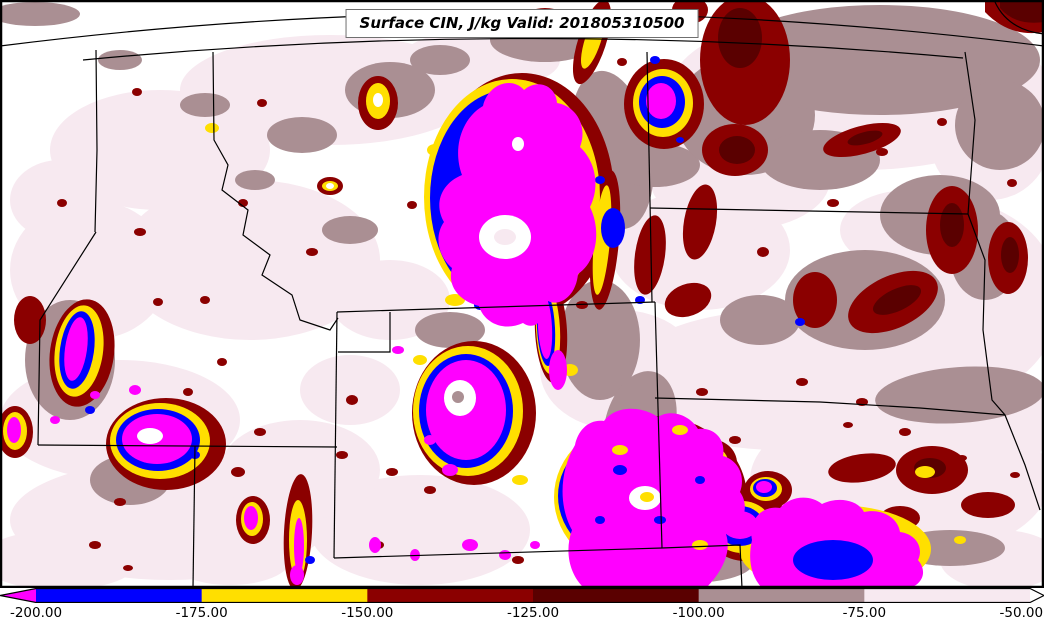 The image size is (1044, 633). Describe the element at coordinates (864, 613) in the screenshot. I see `colorbar-tick-label: -75.00` at that location.